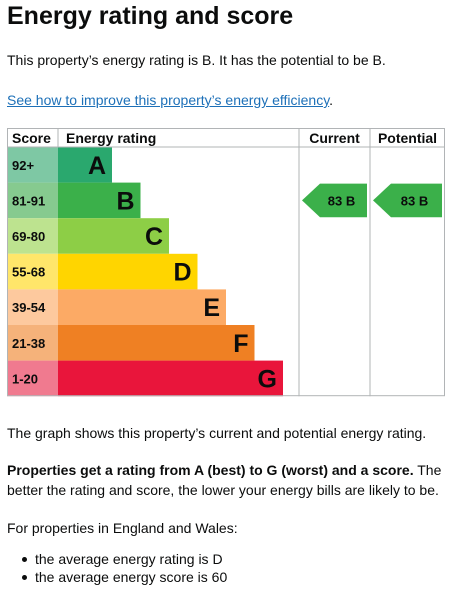 This screenshot has width=473, height=600. I want to click on list-item: the average energy score is 60, so click(117, 577).